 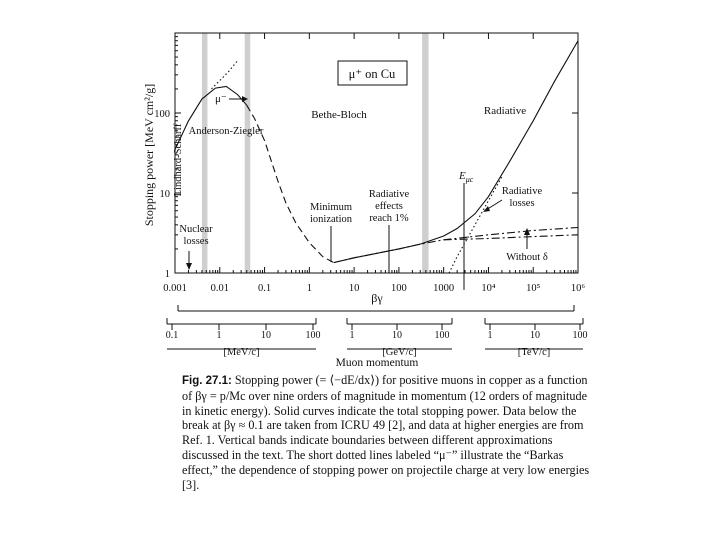 I want to click on critical-energy-symbol: E, so click(x=462, y=176).